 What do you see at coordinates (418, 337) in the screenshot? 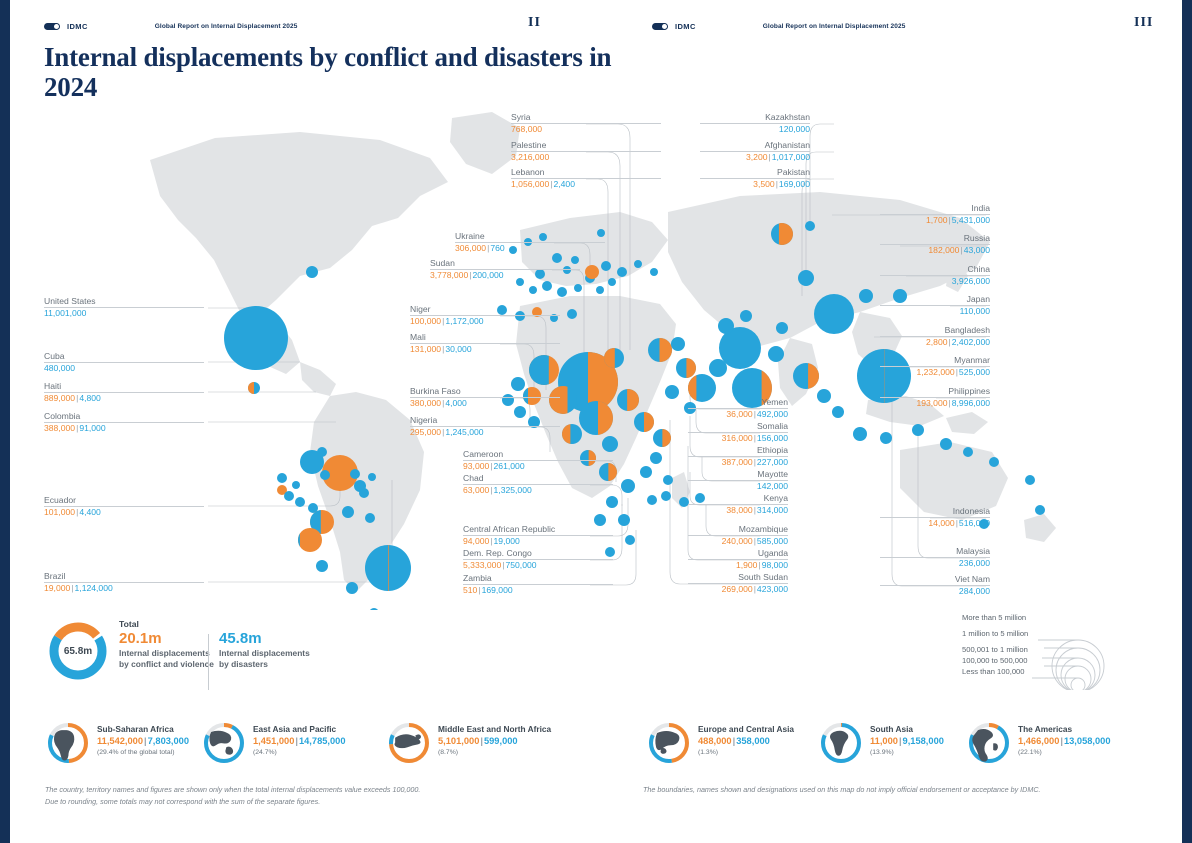
I see `country-name: Mali` at bounding box center [418, 337].